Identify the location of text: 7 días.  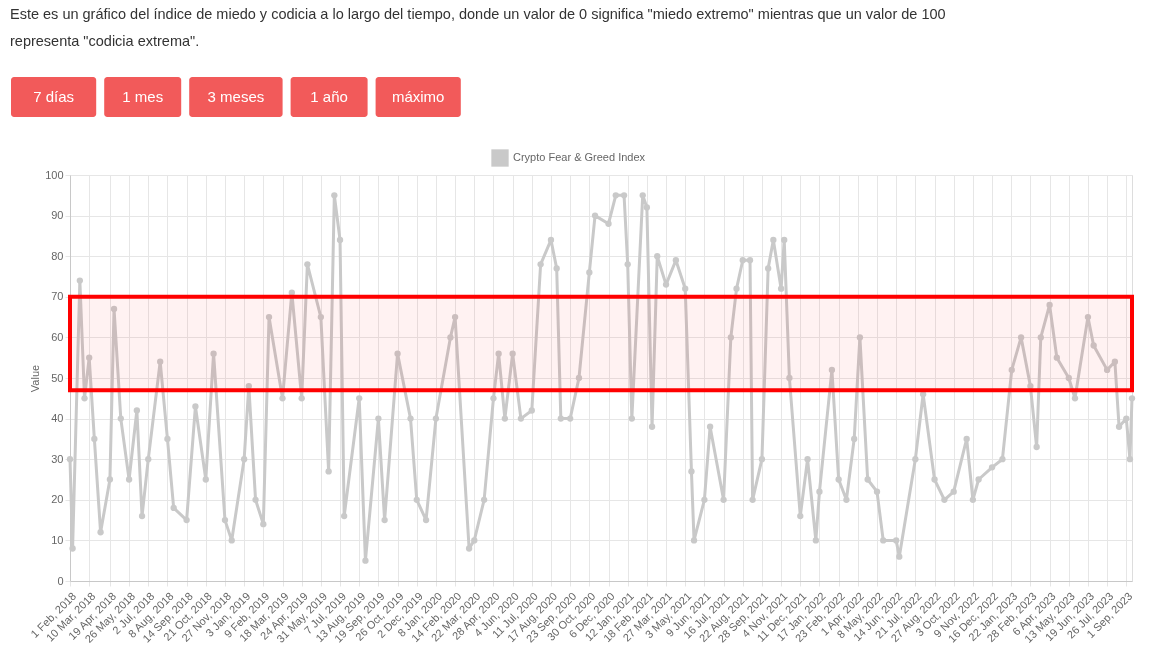
(54, 96).